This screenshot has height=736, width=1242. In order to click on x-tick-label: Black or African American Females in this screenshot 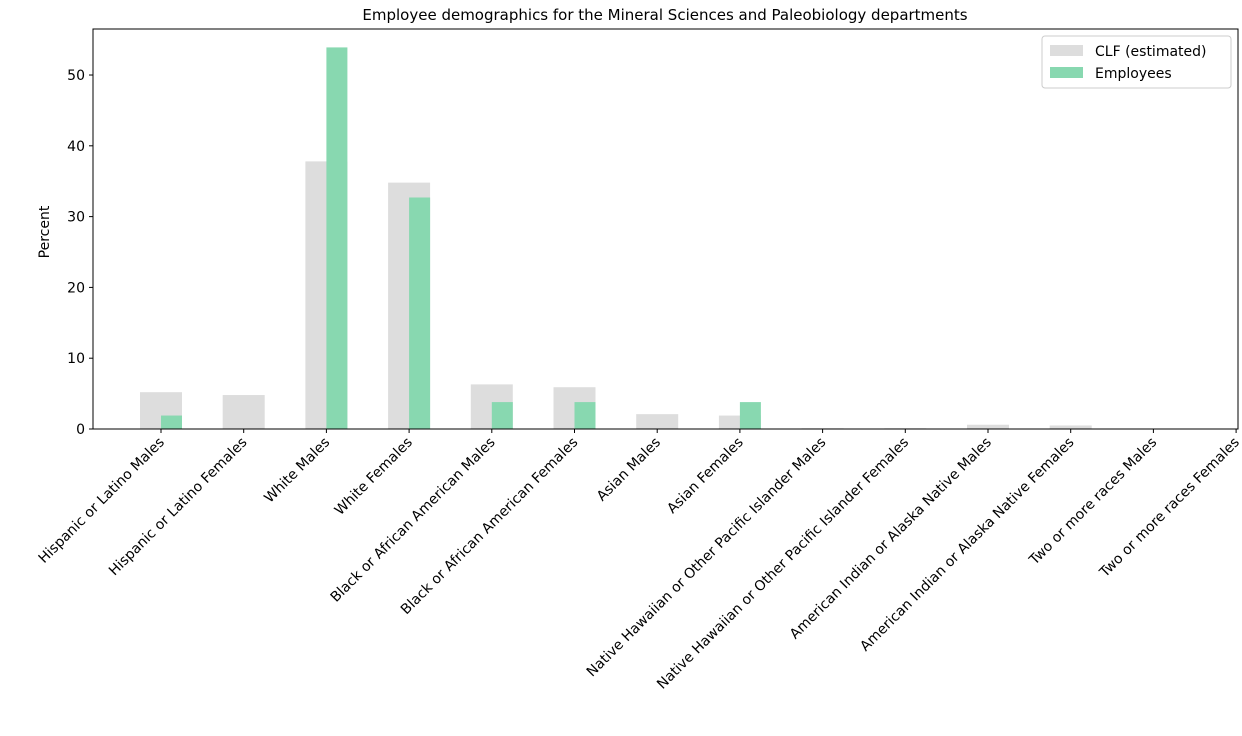, I will do `click(489, 526)`.